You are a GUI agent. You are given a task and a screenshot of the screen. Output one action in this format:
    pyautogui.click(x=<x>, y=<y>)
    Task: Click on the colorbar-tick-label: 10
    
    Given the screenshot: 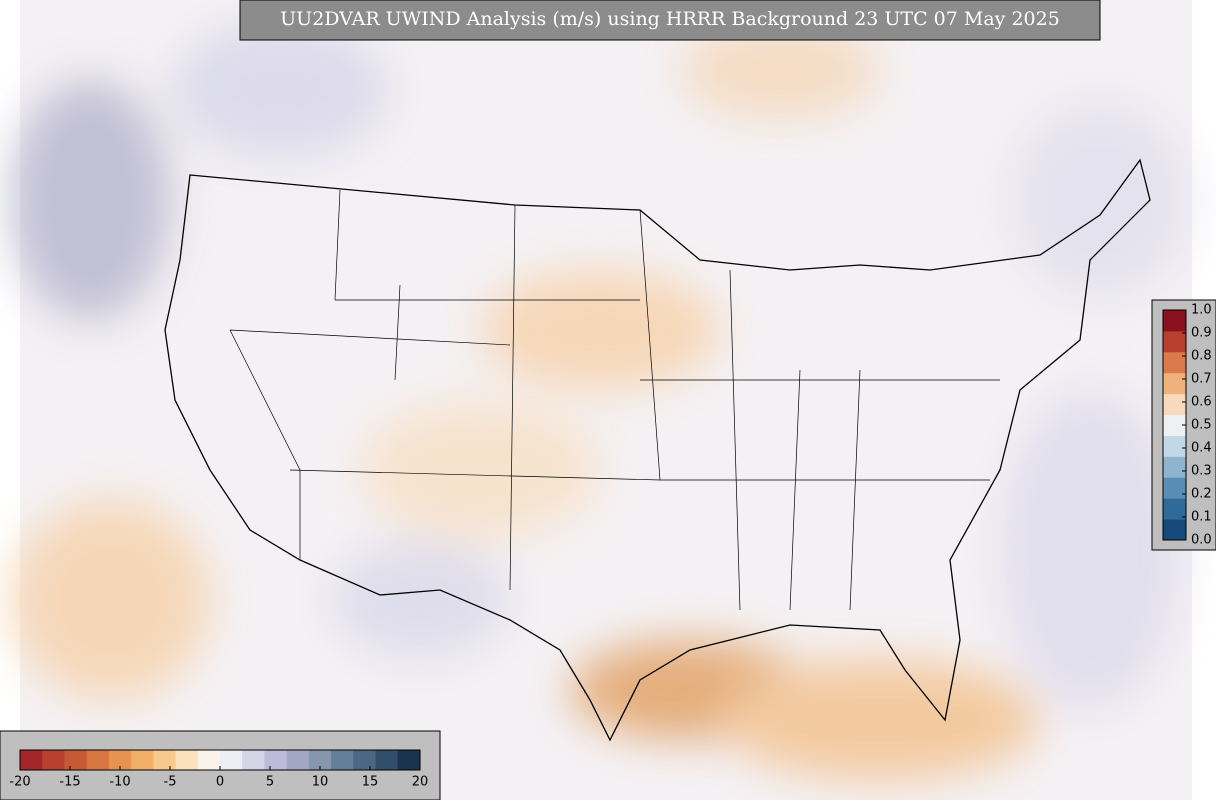 What is the action you would take?
    pyautogui.click(x=320, y=782)
    